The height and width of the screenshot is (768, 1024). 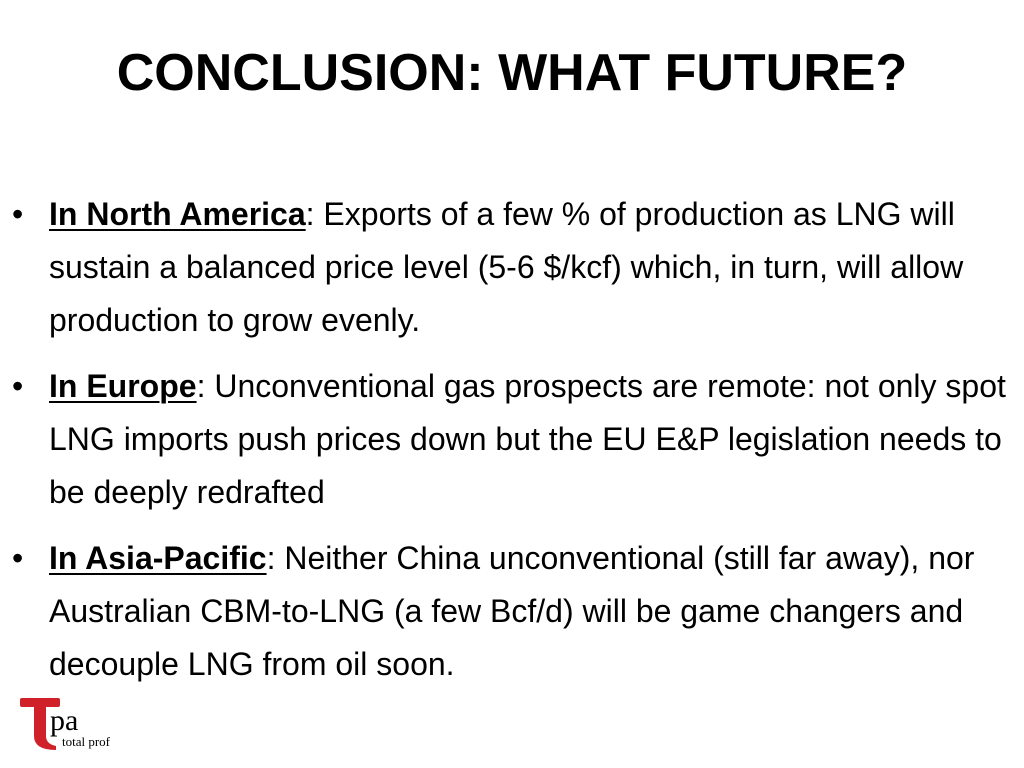 I want to click on logo-t-stem, so click(x=45, y=727).